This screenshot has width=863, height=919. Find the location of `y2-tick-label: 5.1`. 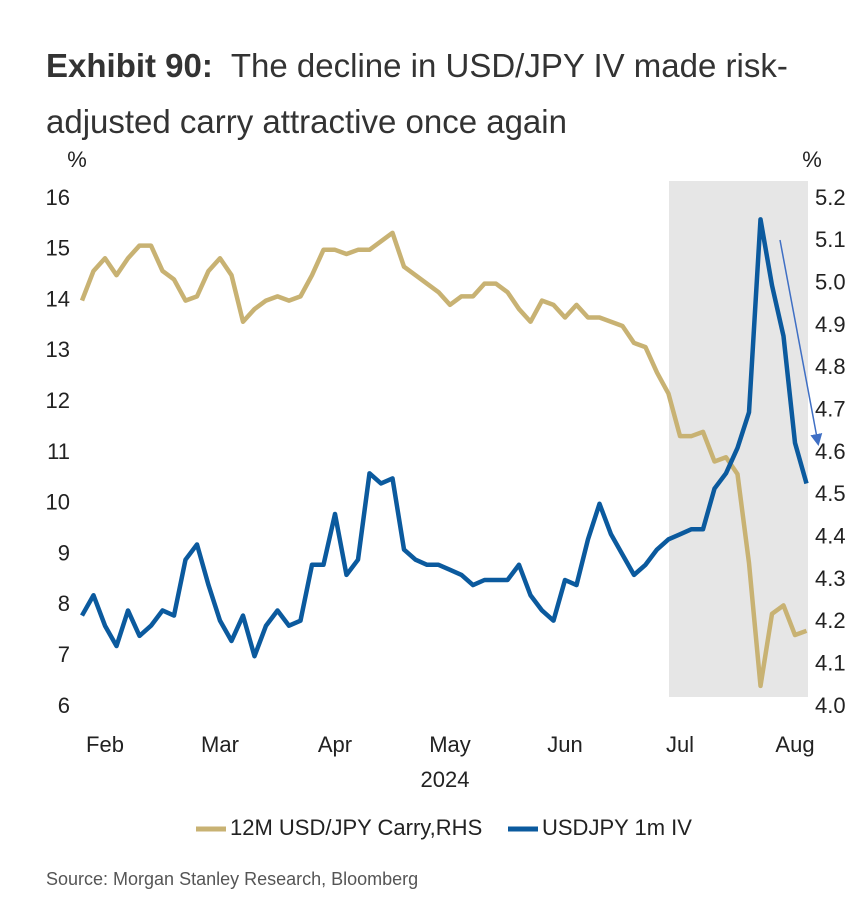

y2-tick-label: 5.1 is located at coordinates (830, 239).